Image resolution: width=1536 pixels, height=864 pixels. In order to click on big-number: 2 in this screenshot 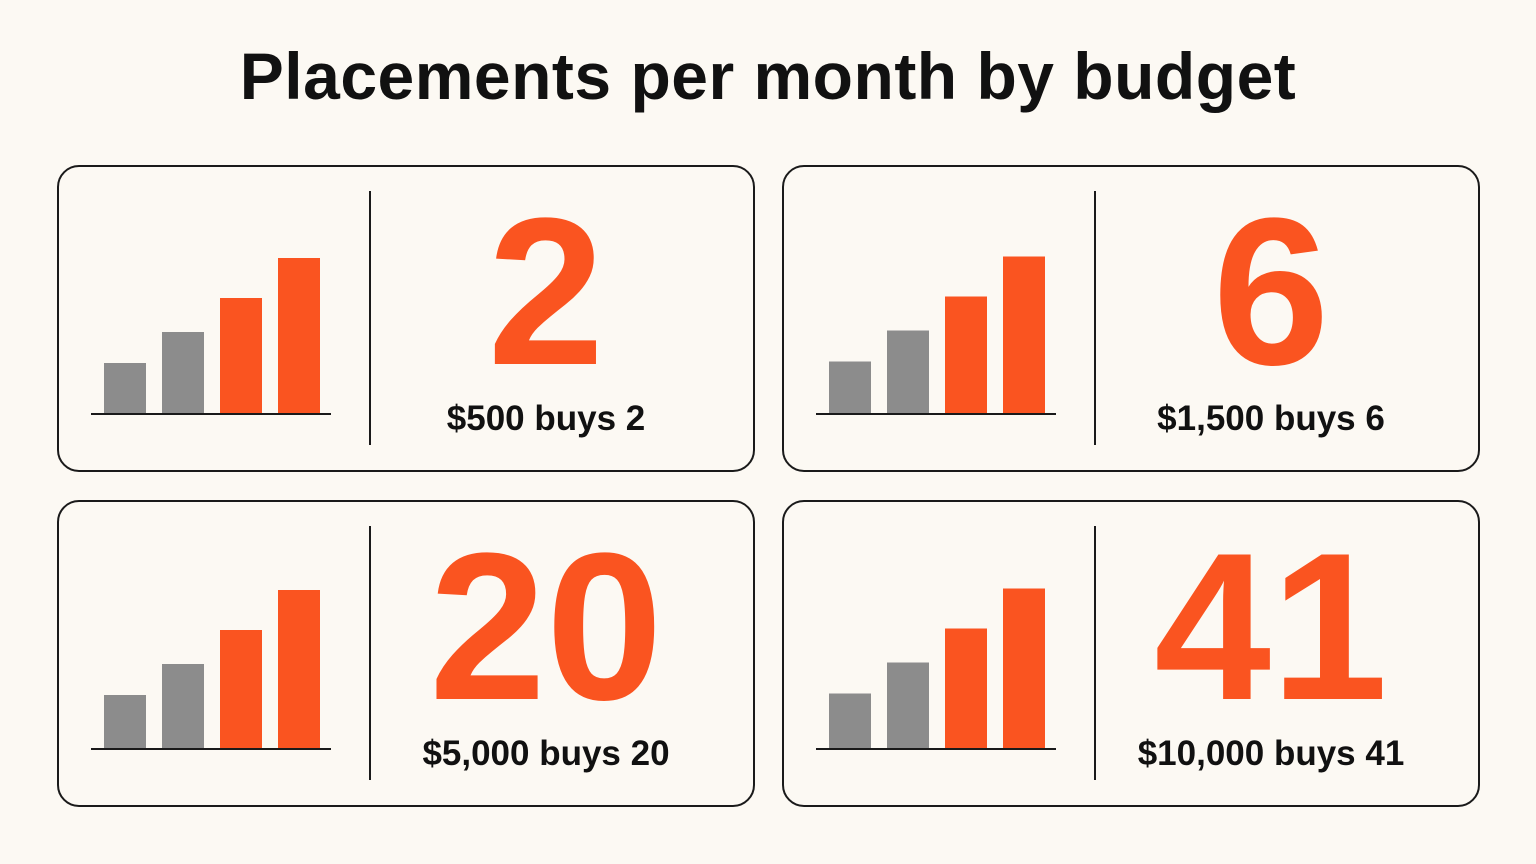, I will do `click(546, 291)`.